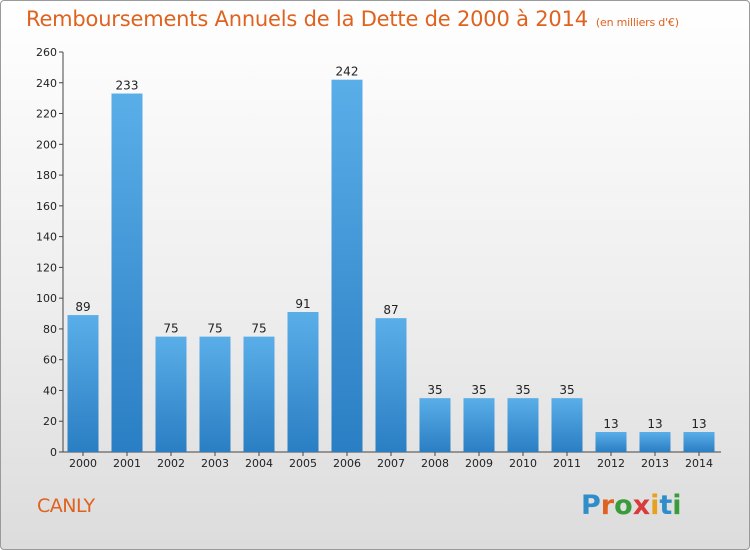  What do you see at coordinates (611, 463) in the screenshot?
I see `x-tick-label-2012: 2012` at bounding box center [611, 463].